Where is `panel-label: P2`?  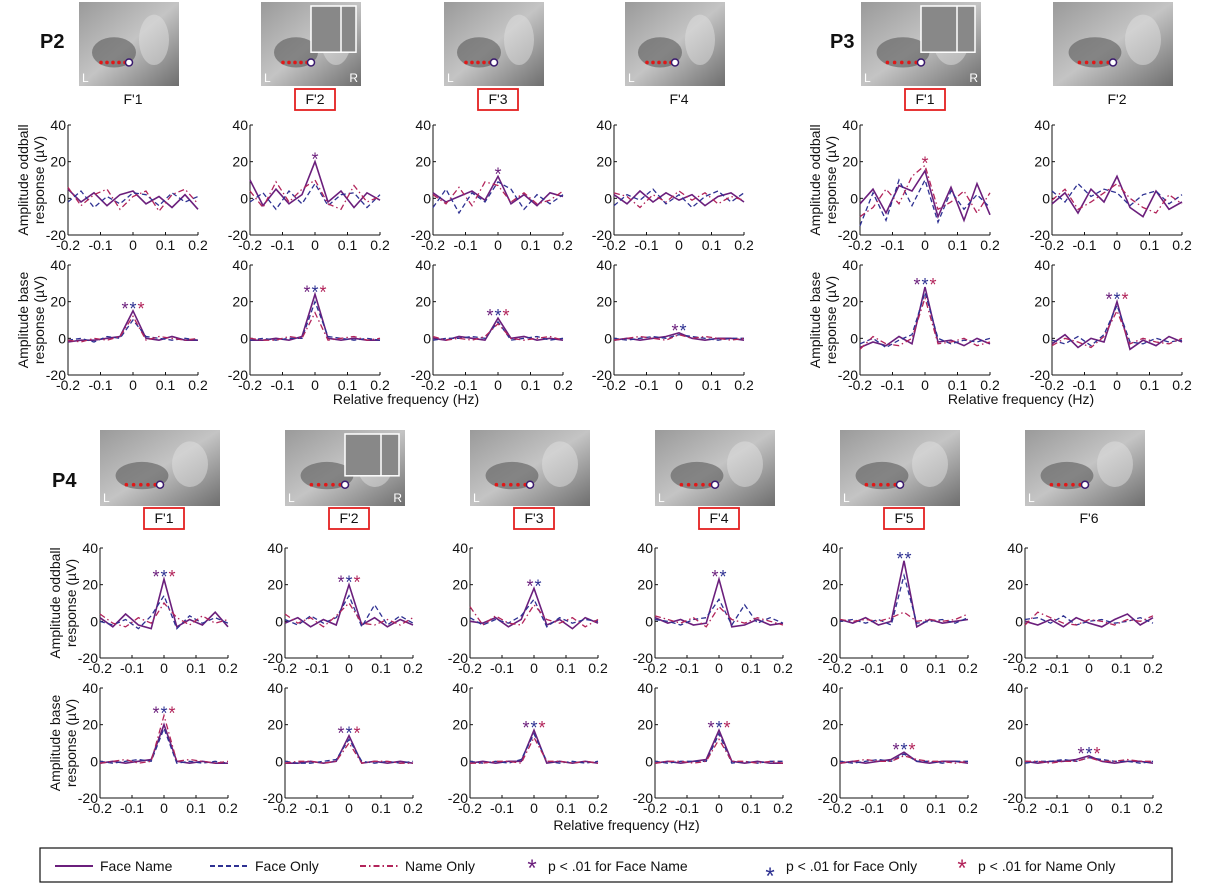
panel-label: P2 is located at coordinates (52, 42).